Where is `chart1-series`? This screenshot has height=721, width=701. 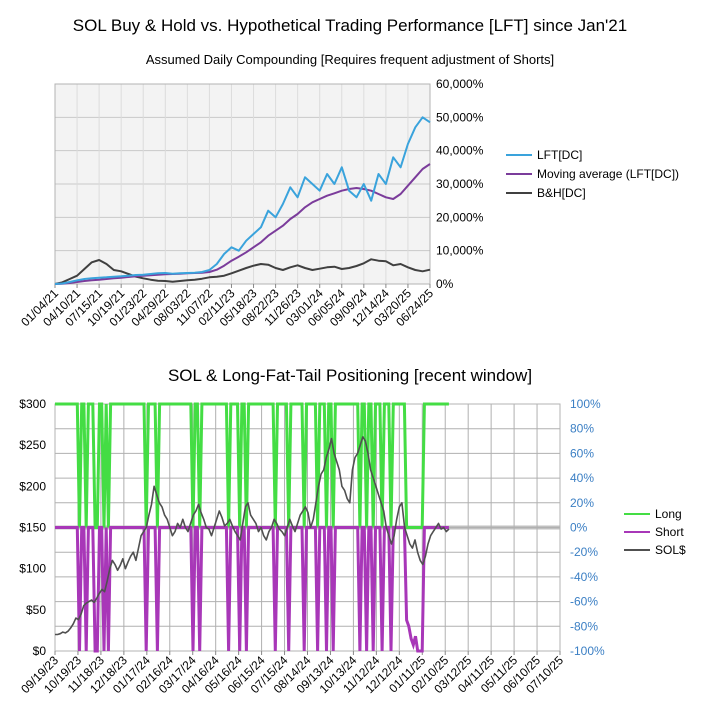
chart1-series is located at coordinates (242, 200).